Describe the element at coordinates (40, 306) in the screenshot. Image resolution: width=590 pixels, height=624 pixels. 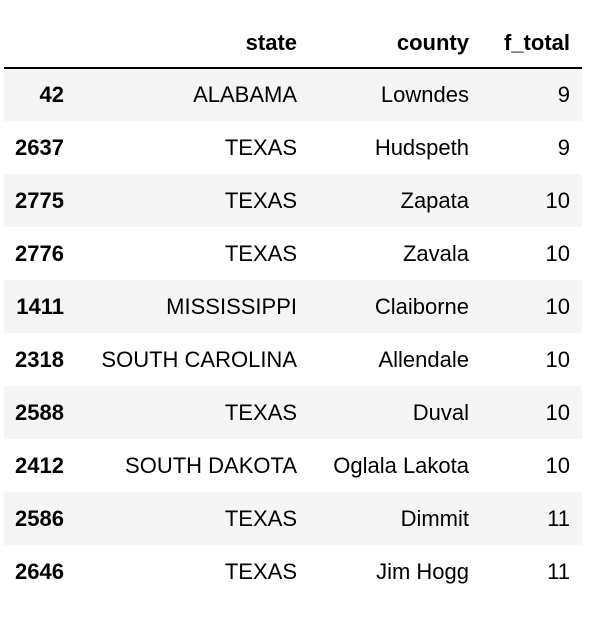
I see `row-index: 1411` at that location.